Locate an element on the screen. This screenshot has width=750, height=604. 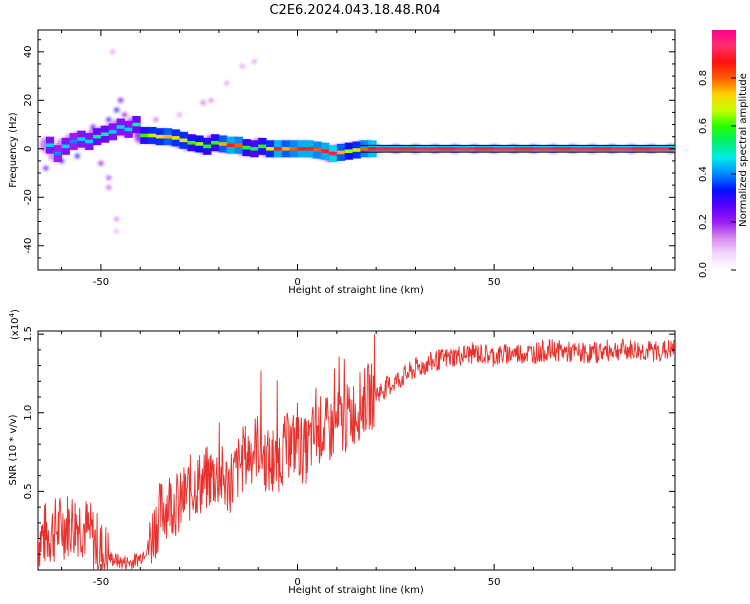
snr-multiplier: (x104) is located at coordinates (14, 324).